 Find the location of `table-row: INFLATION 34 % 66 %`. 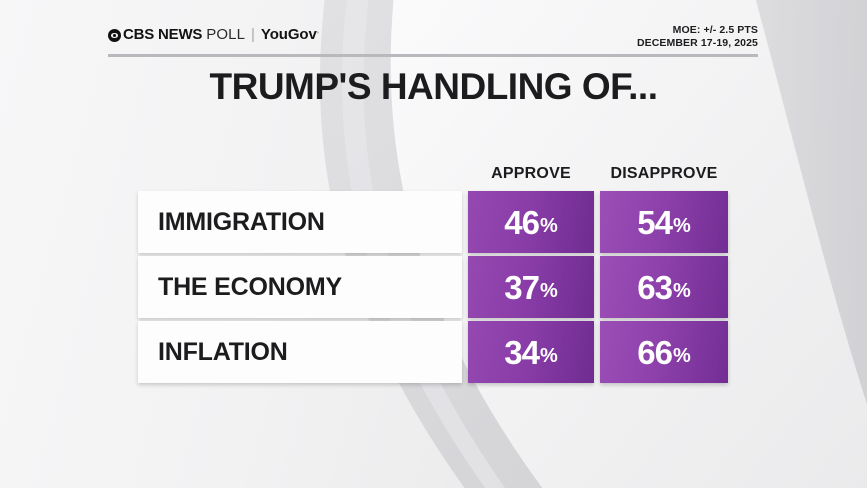

table-row: INFLATION 34 % 66 % is located at coordinates (433, 352).